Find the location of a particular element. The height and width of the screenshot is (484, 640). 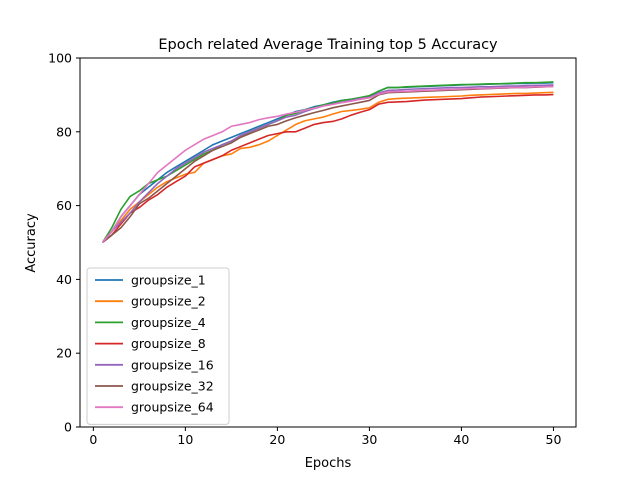

x-tick-label: 0 is located at coordinates (93, 439).